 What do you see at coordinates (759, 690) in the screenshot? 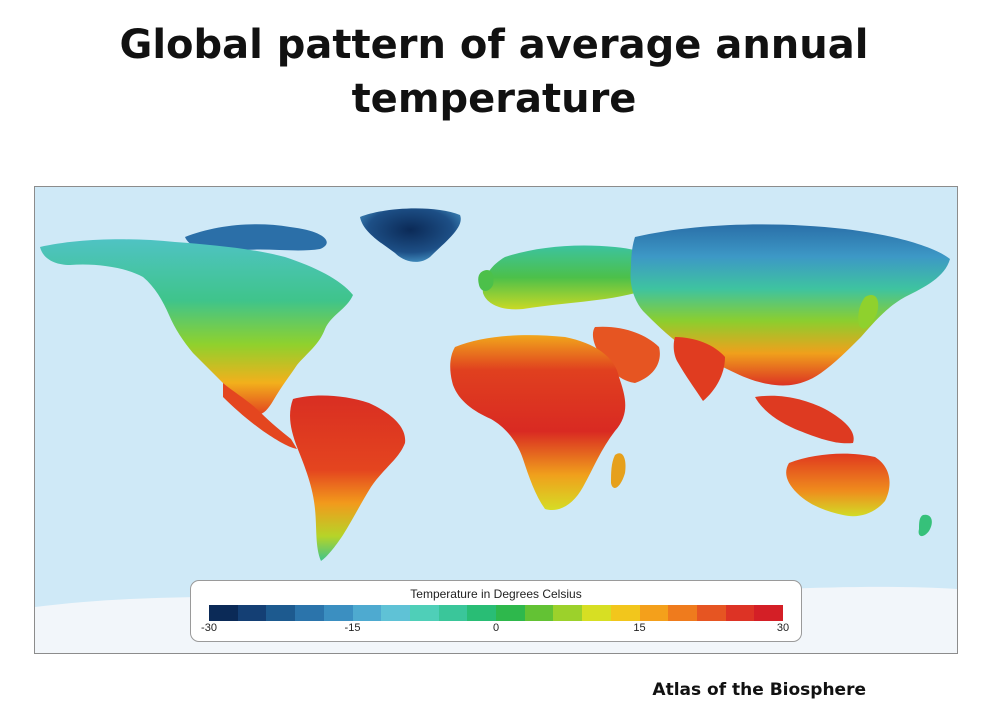
I see `source-caption: Atlas of the Biosphere` at bounding box center [759, 690].